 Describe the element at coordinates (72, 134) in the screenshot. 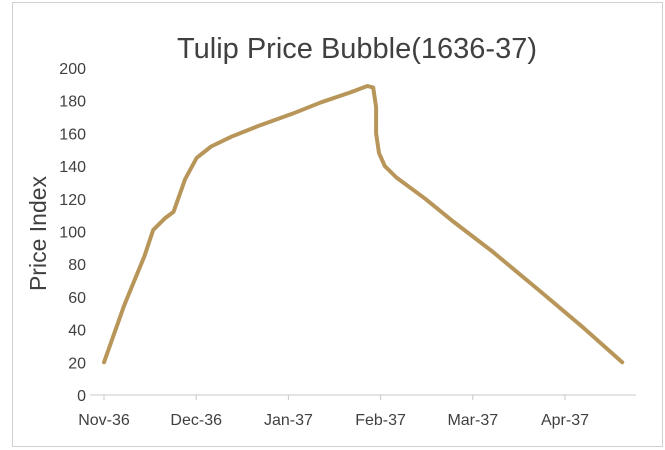

I see `y-tick-label: 160` at that location.